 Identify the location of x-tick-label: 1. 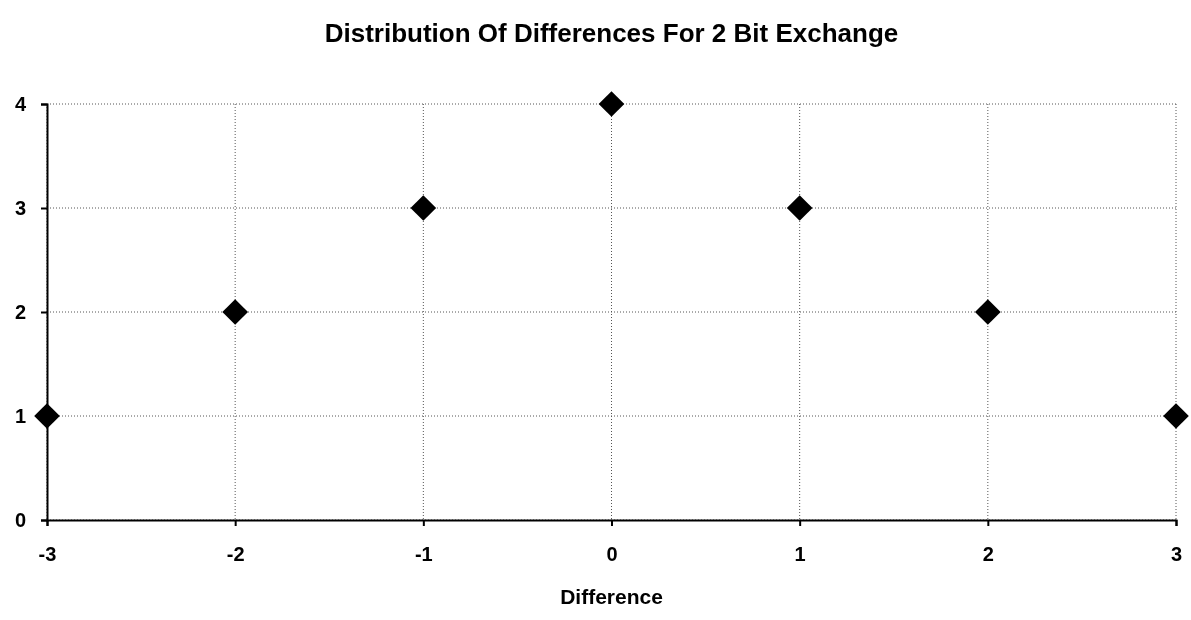
(800, 554).